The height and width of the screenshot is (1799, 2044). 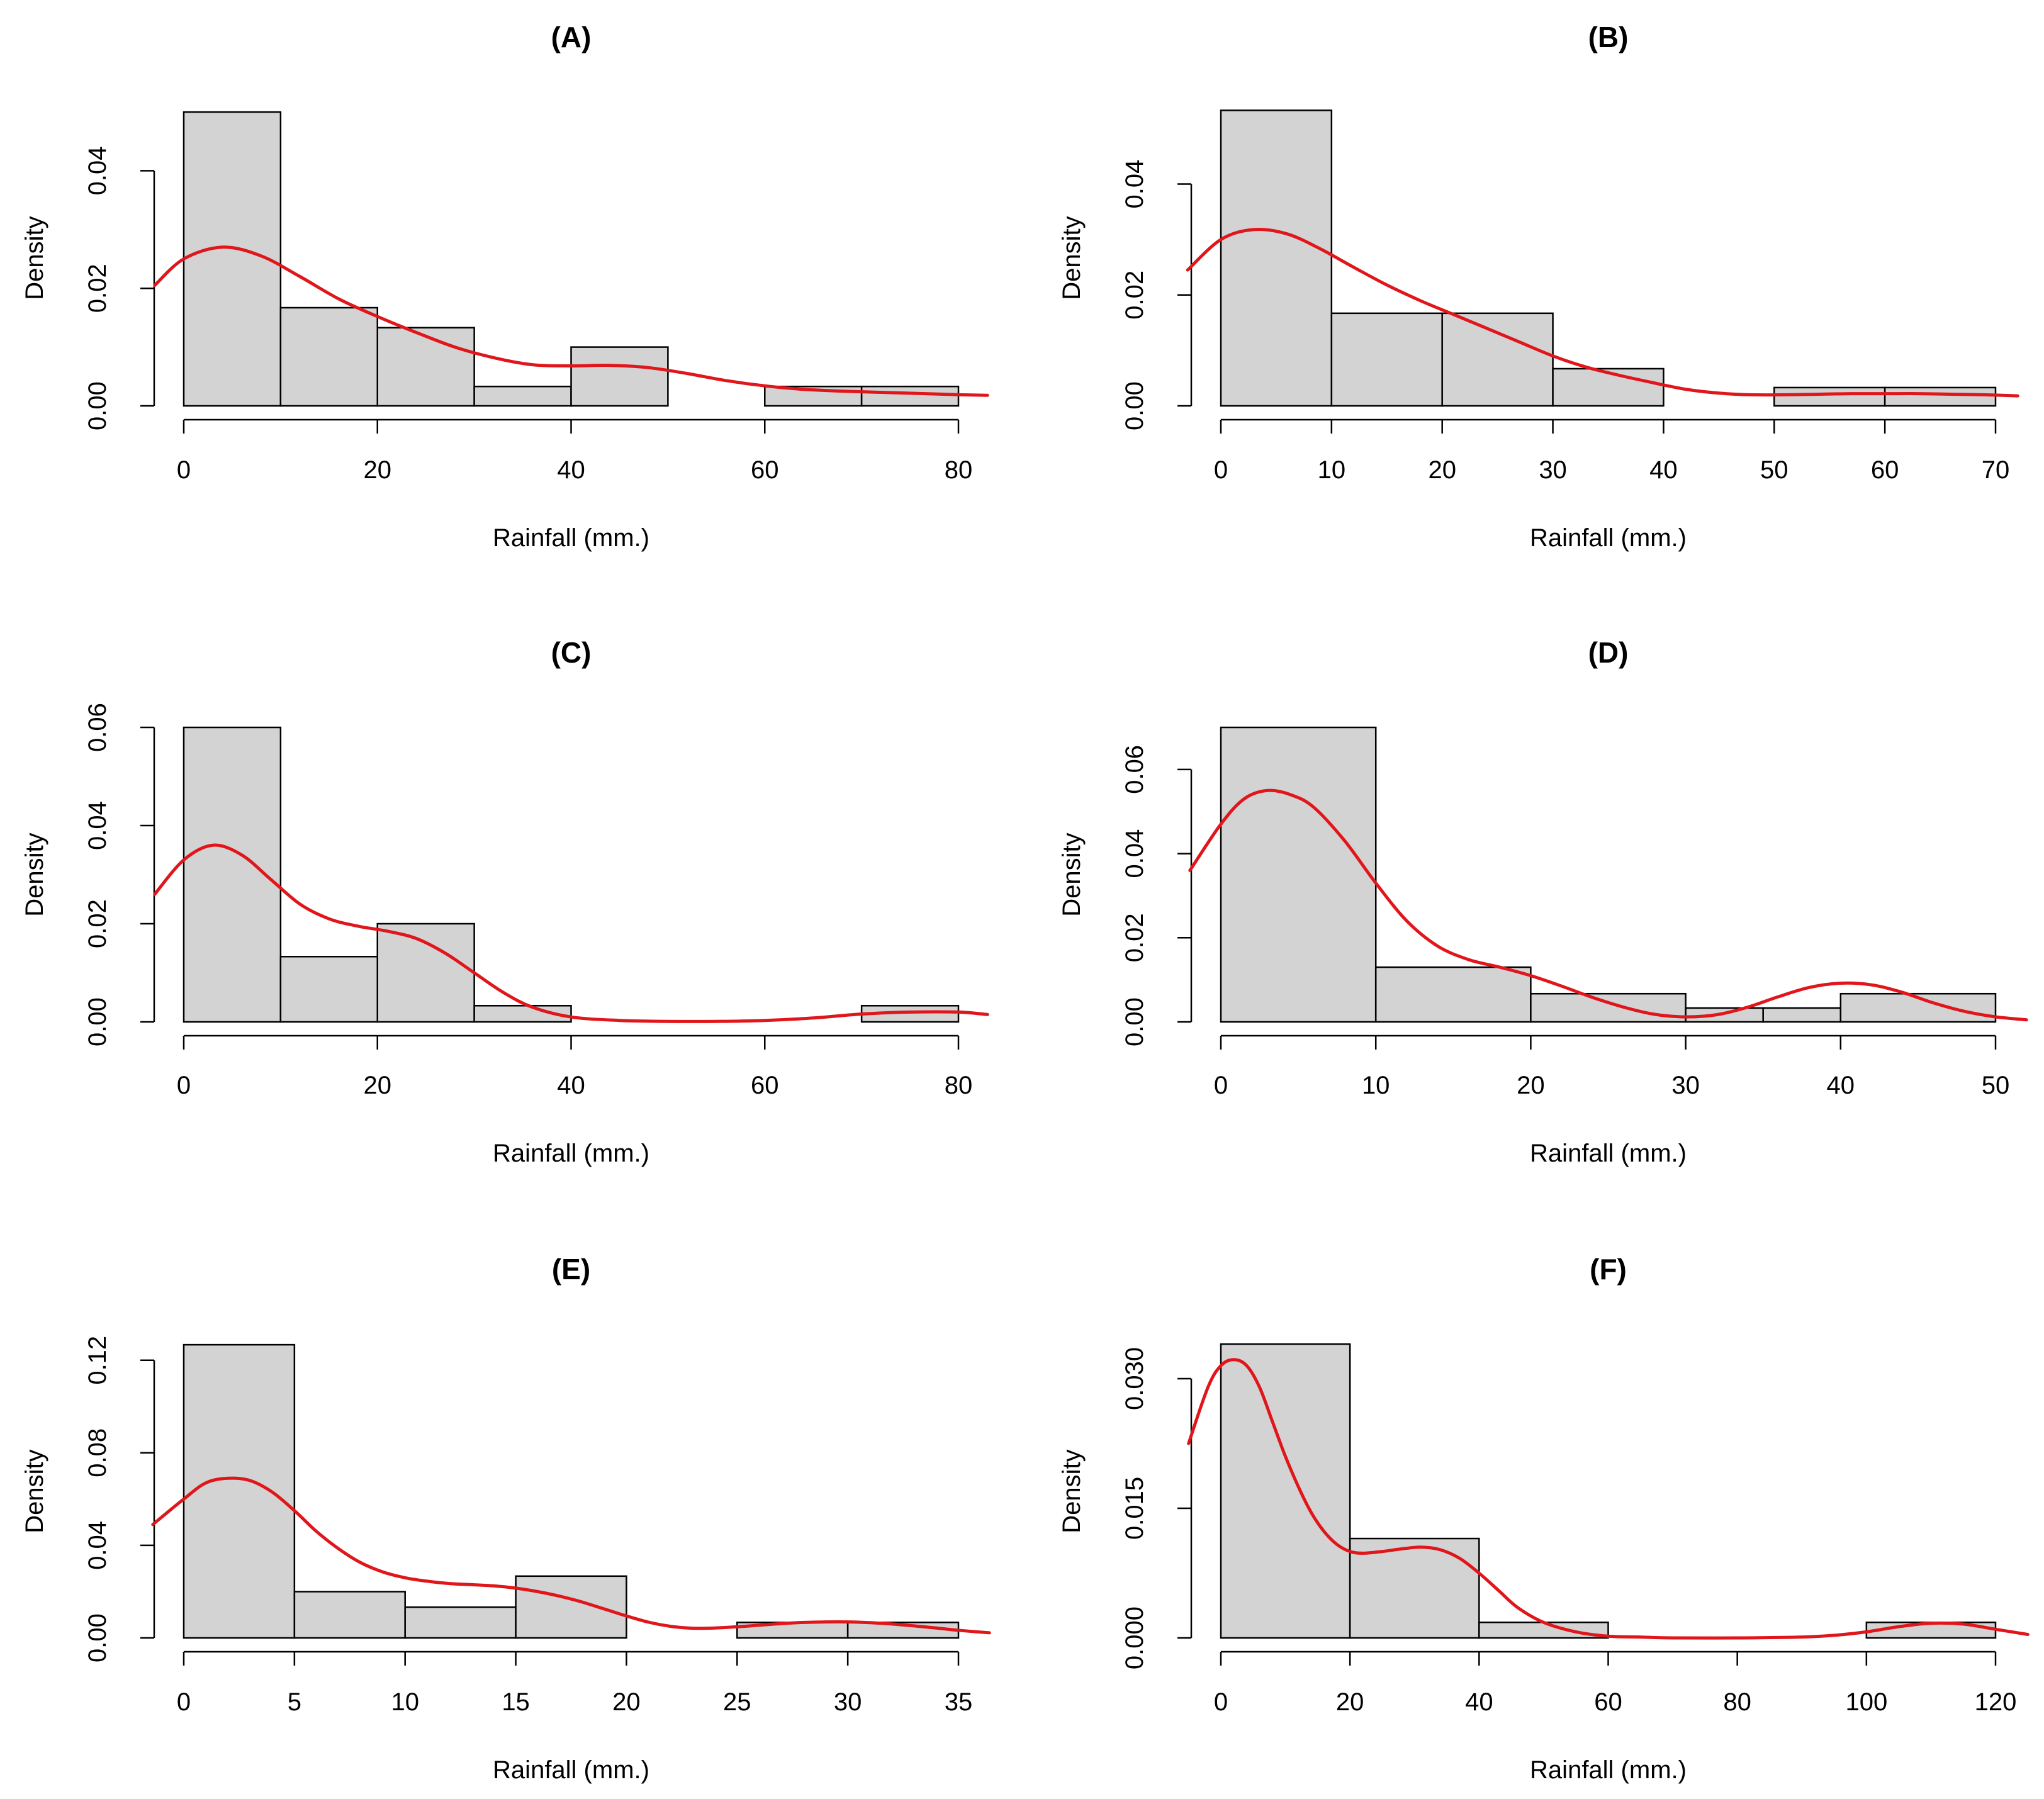 I want to click on y-tick-label: 0.08, so click(x=97, y=1452).